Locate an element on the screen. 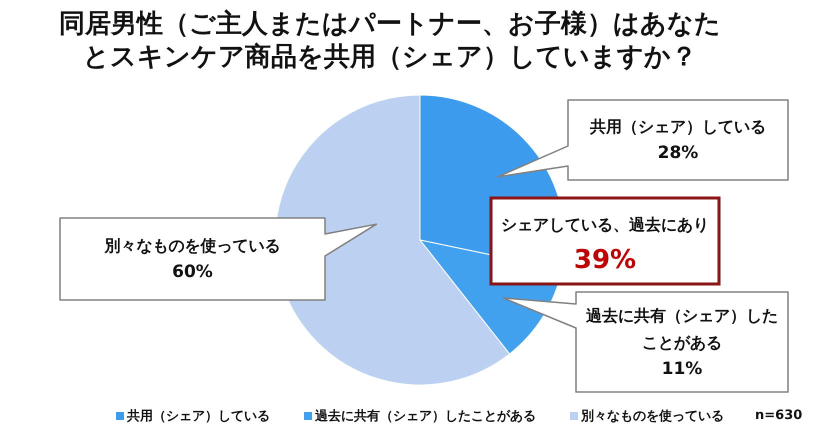 This screenshot has height=435, width=840. text: シェアしている、過去にあり 39% is located at coordinates (605, 245).